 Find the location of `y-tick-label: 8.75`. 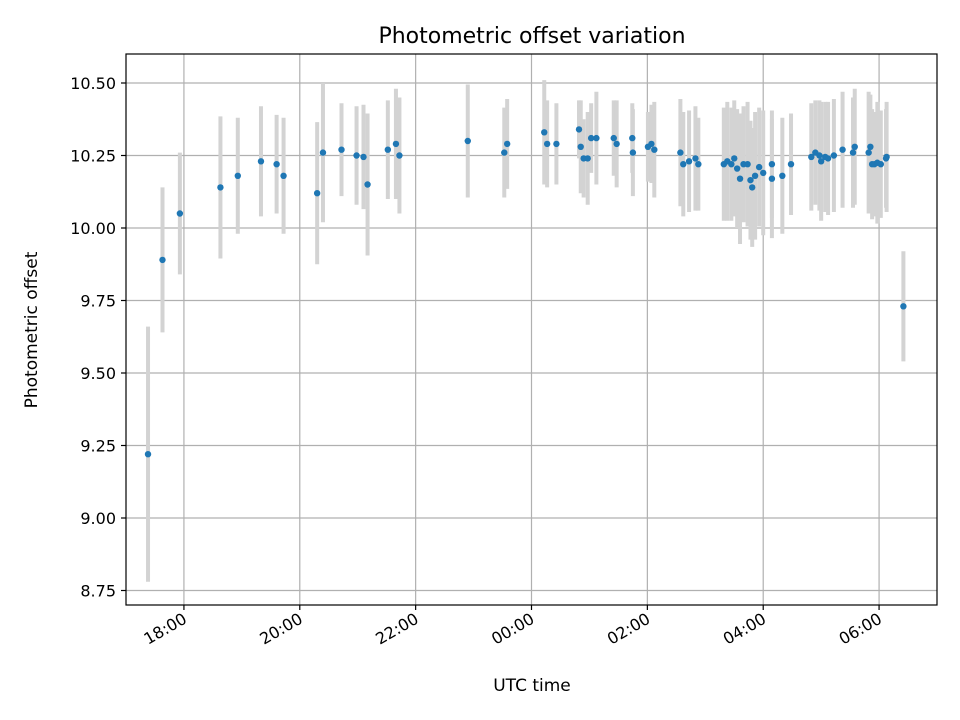

y-tick-label: 8.75 is located at coordinates (98, 591).